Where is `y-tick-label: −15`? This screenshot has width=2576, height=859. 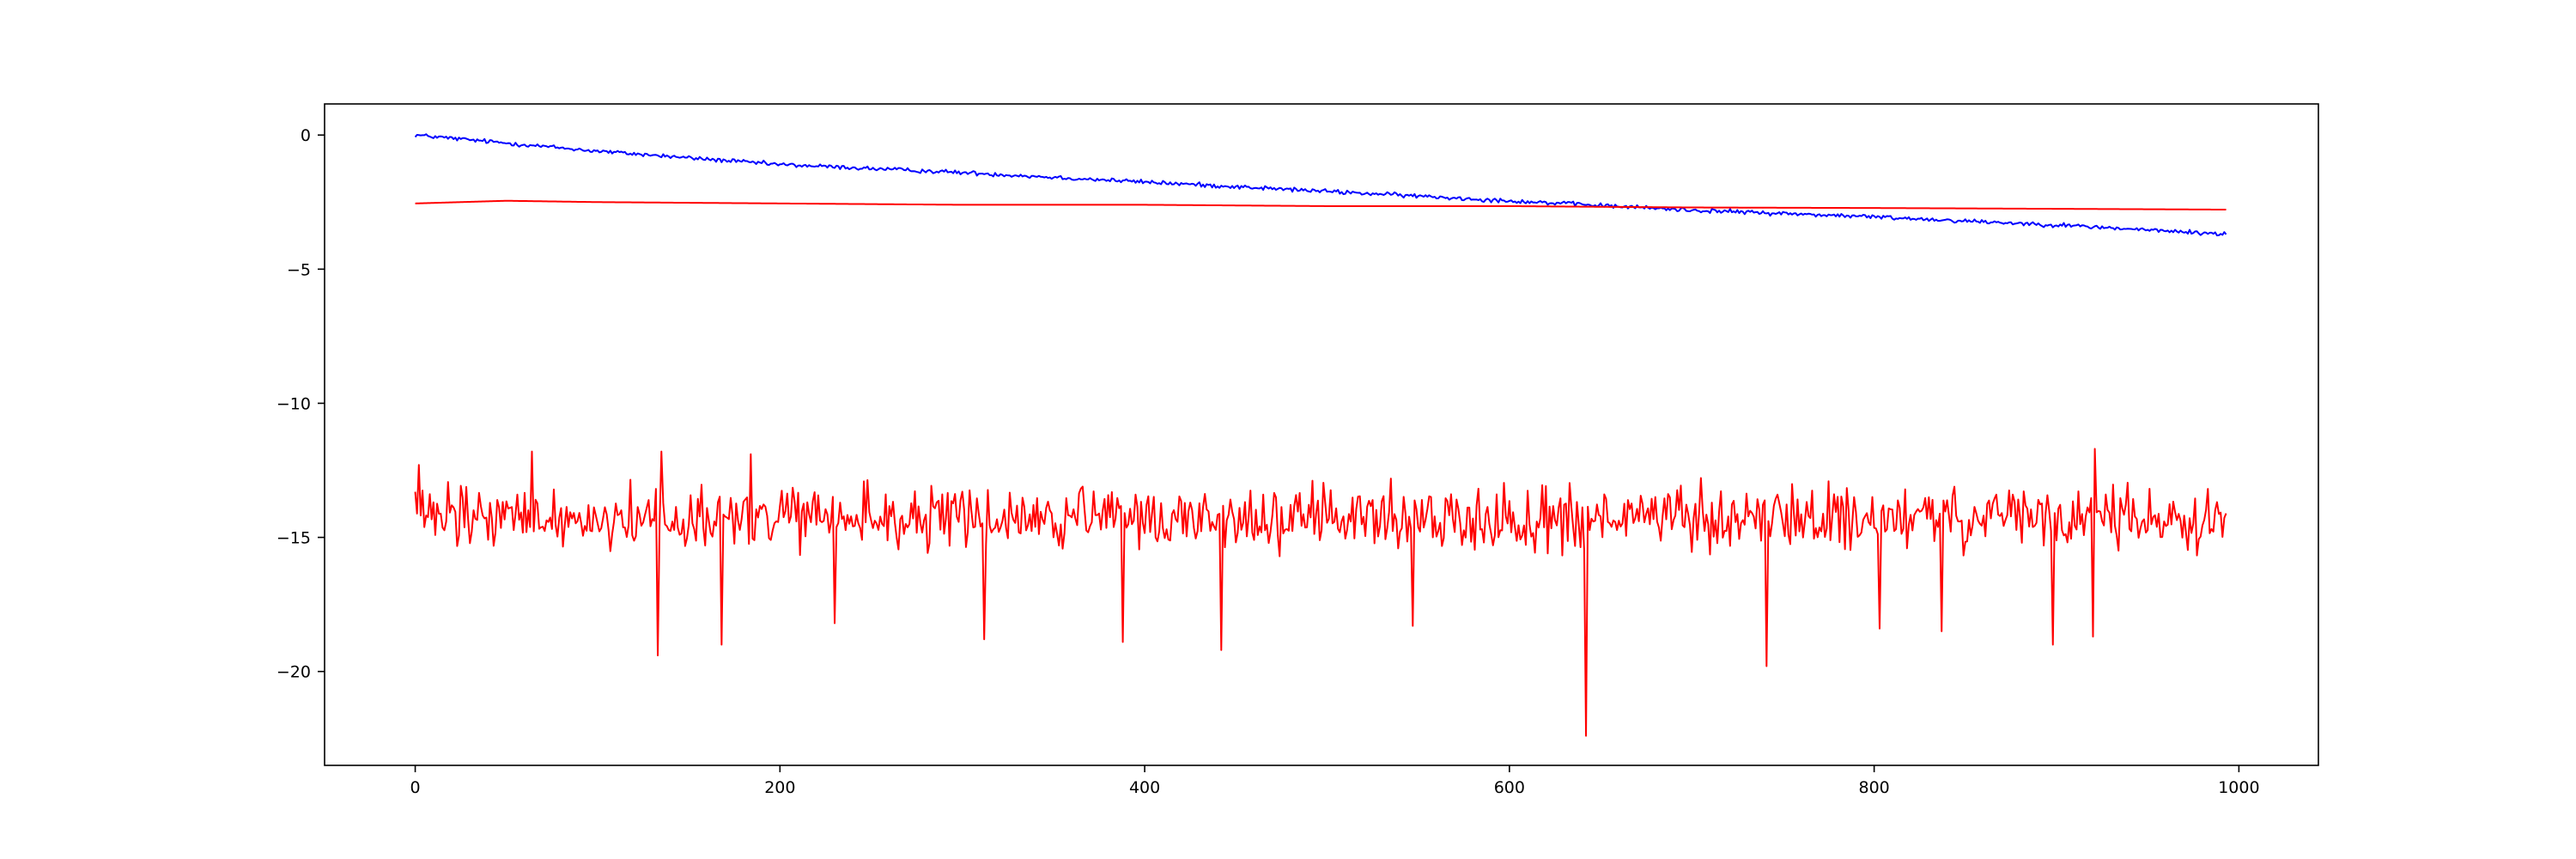 y-tick-label: −15 is located at coordinates (293, 539).